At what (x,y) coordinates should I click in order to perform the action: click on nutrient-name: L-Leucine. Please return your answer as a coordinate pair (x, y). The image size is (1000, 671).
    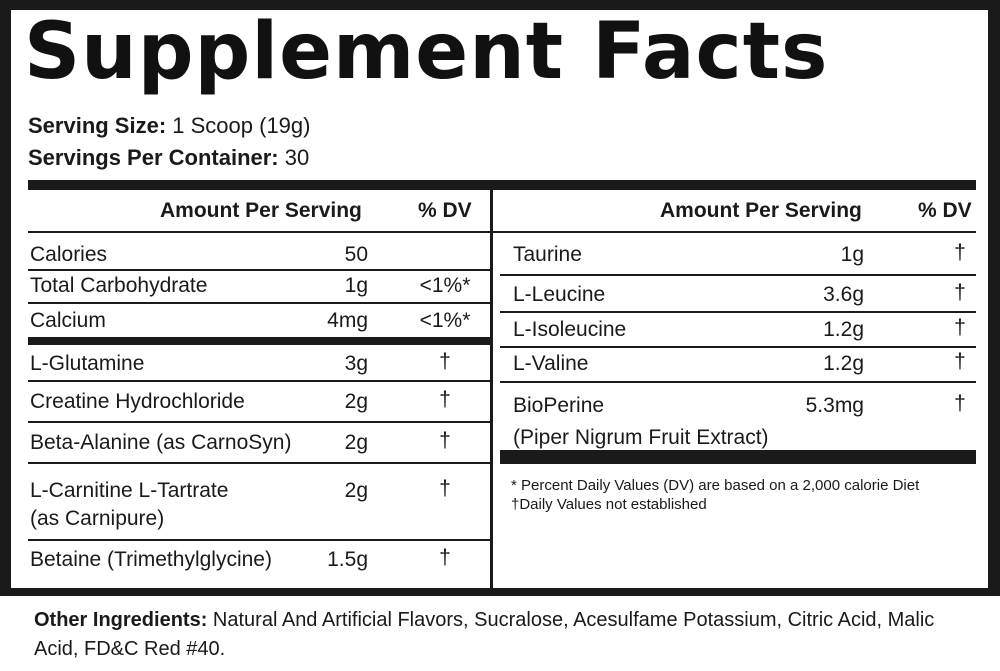
    Looking at the image, I should click on (559, 294).